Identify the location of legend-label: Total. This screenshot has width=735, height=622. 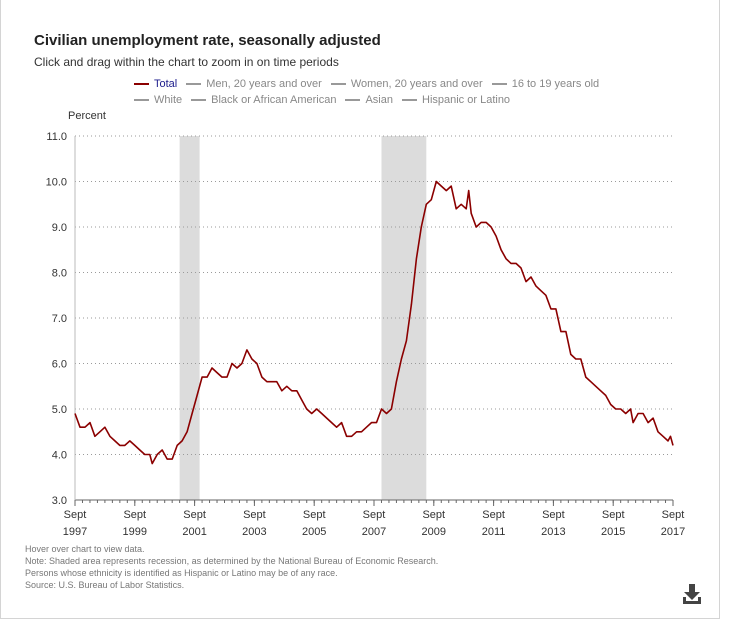
(166, 84).